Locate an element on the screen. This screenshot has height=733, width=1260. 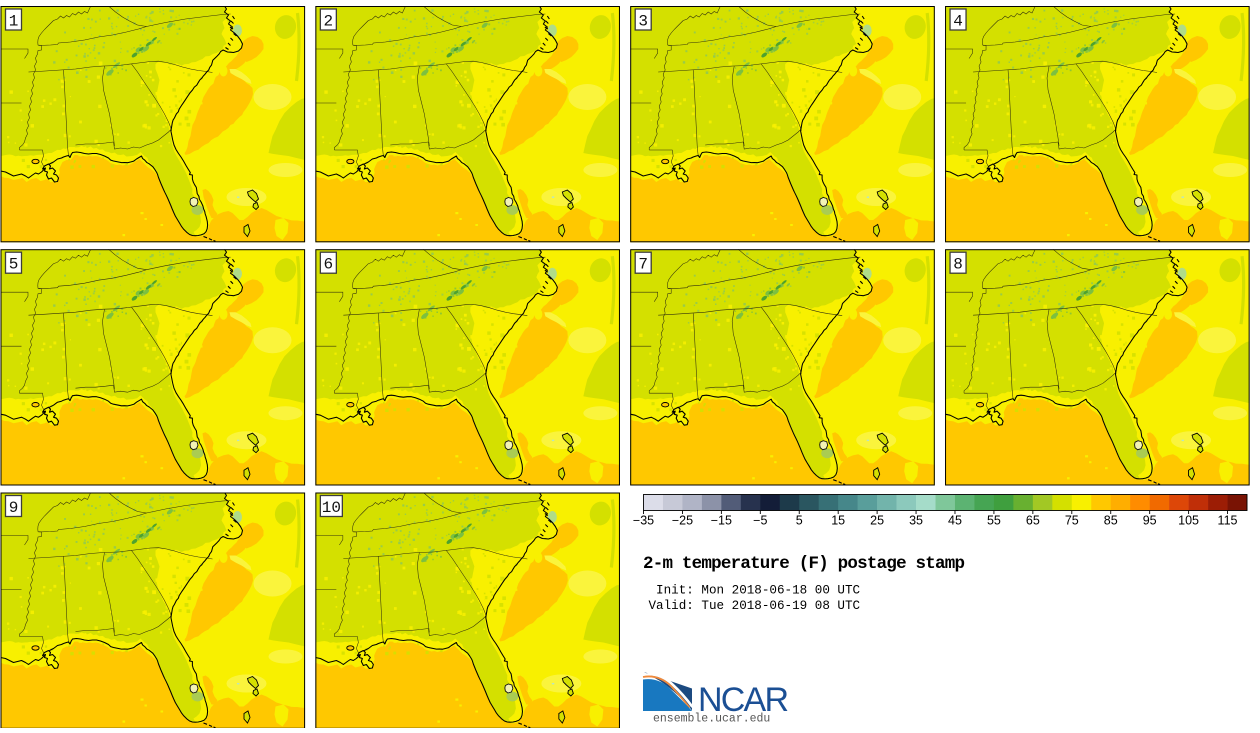
svg-text: 115 is located at coordinates (1228, 521).